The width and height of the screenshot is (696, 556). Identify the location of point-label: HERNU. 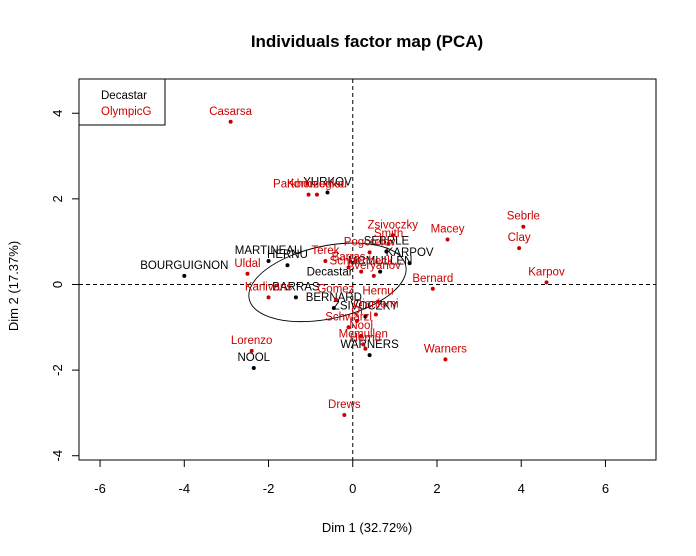
(287, 255).